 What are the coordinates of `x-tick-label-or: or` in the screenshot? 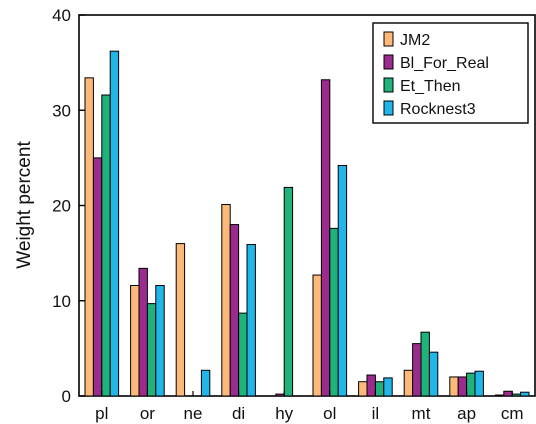 It's located at (147, 413).